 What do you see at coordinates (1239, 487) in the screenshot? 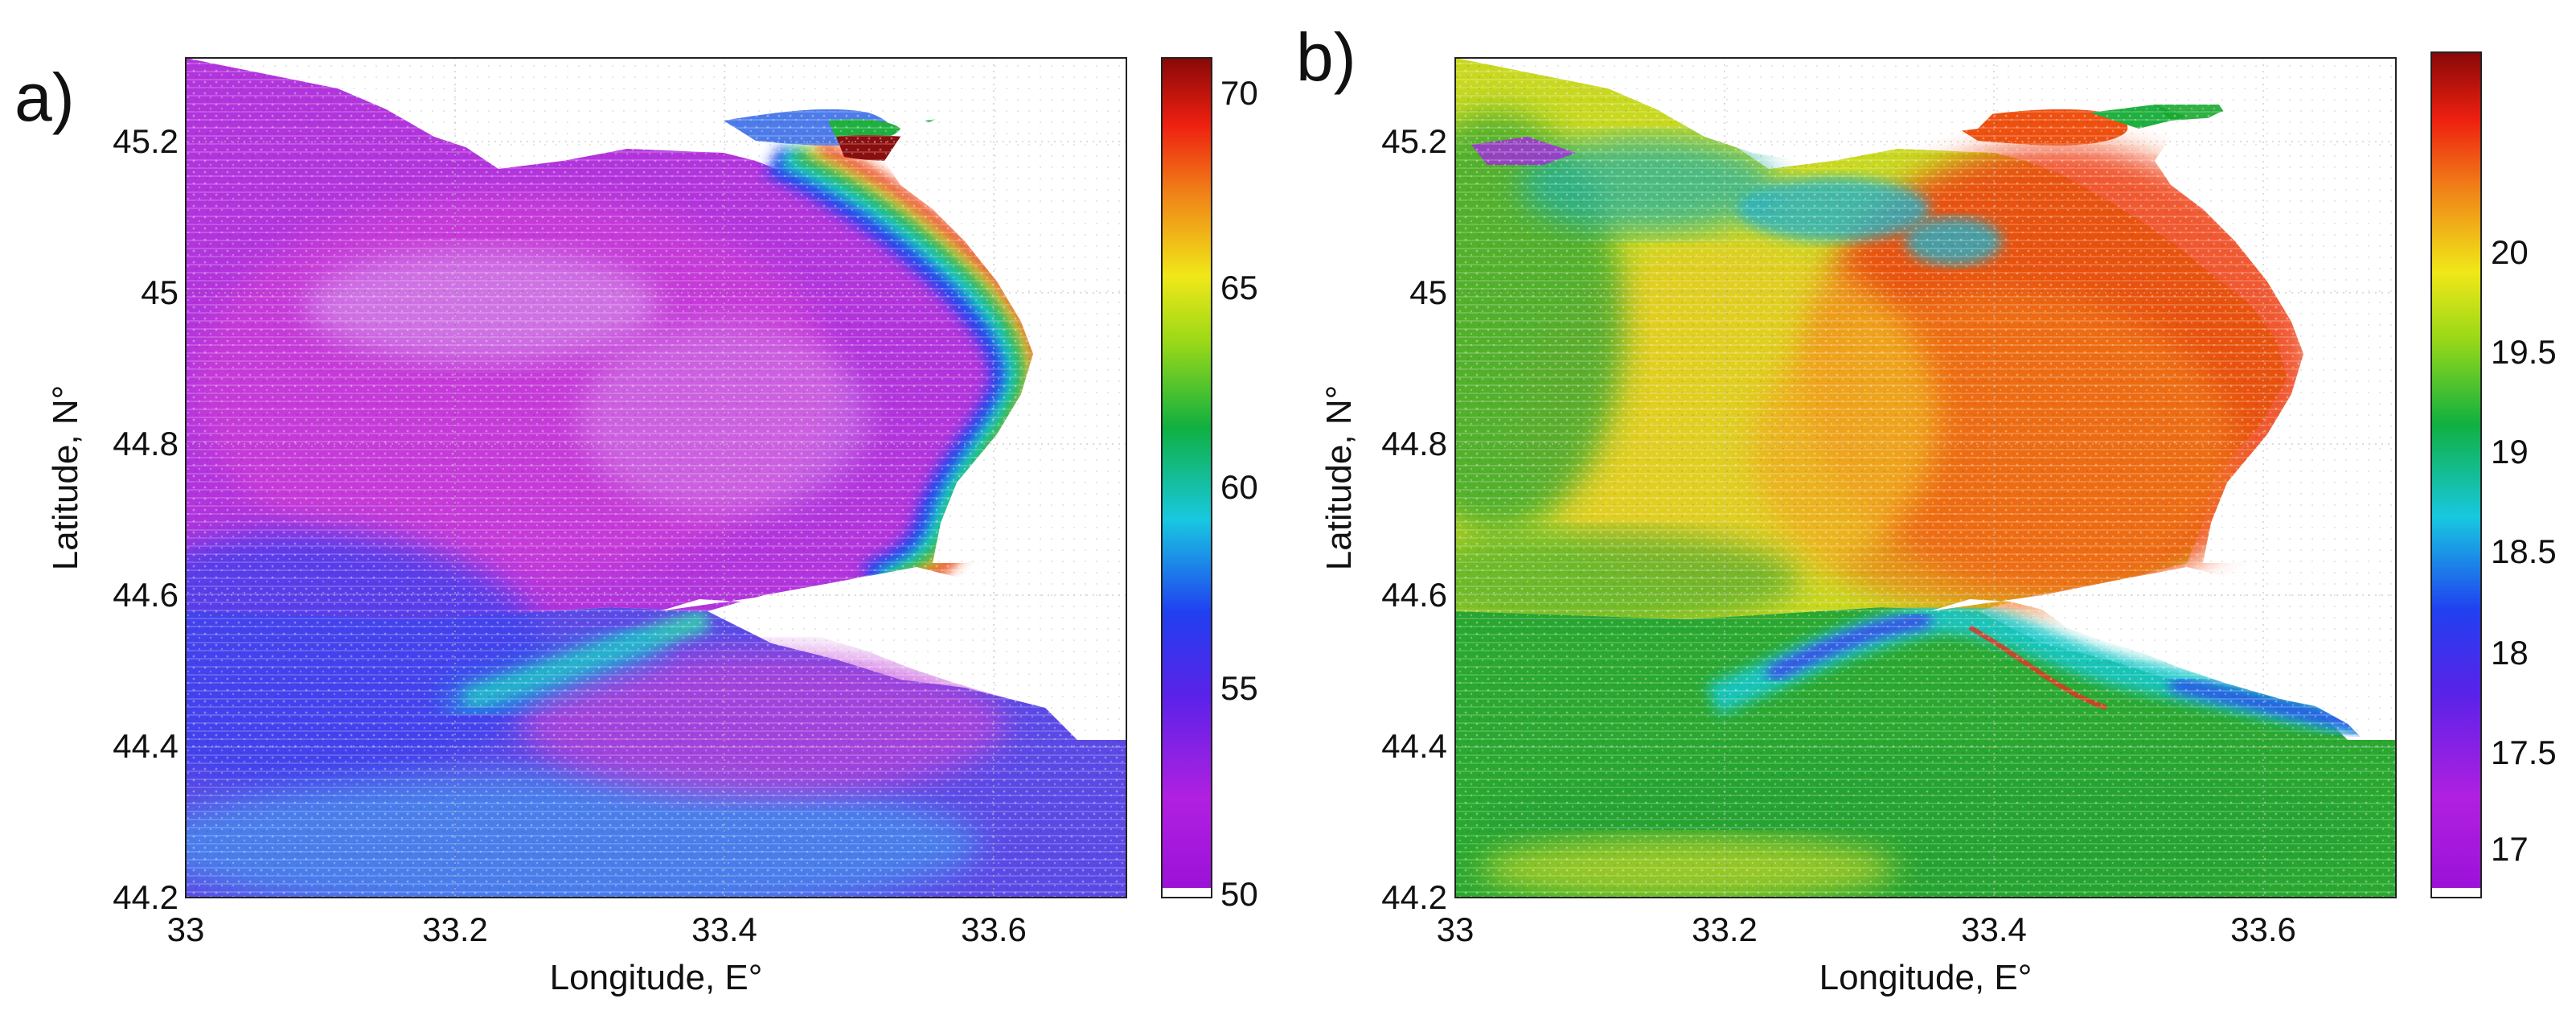
I see `panel-a-cbar-tick: 60` at bounding box center [1239, 487].